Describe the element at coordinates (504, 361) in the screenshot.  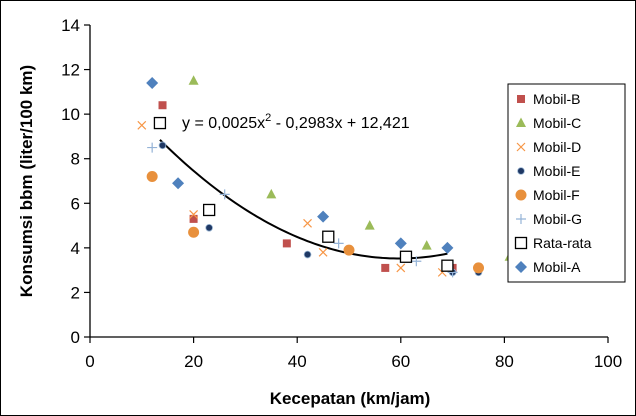
I see `x-tick-label: 80` at that location.